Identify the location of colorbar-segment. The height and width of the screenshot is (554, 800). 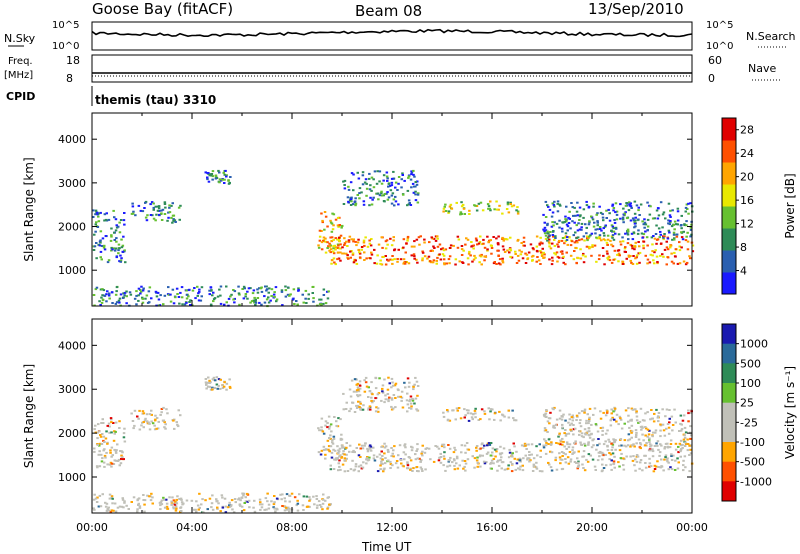
(729, 491).